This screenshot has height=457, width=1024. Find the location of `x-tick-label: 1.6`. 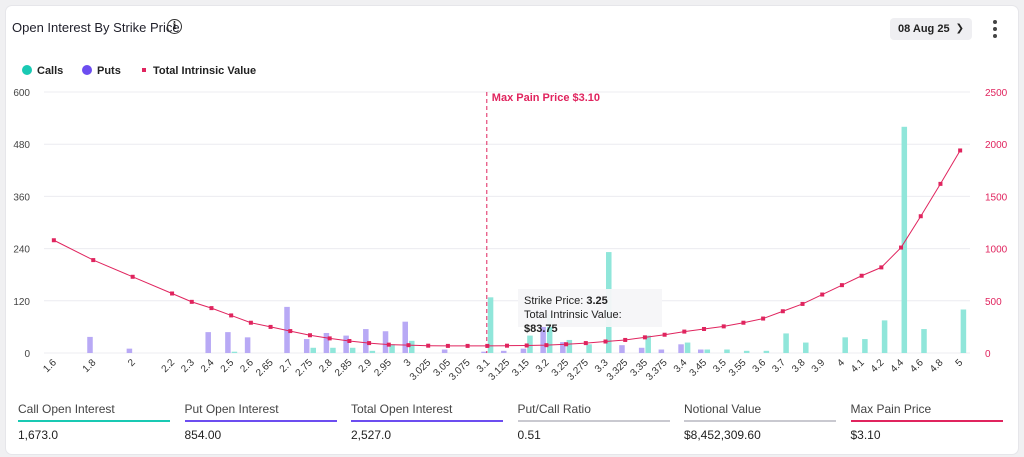

x-tick-label: 1.6 is located at coordinates (50, 366).